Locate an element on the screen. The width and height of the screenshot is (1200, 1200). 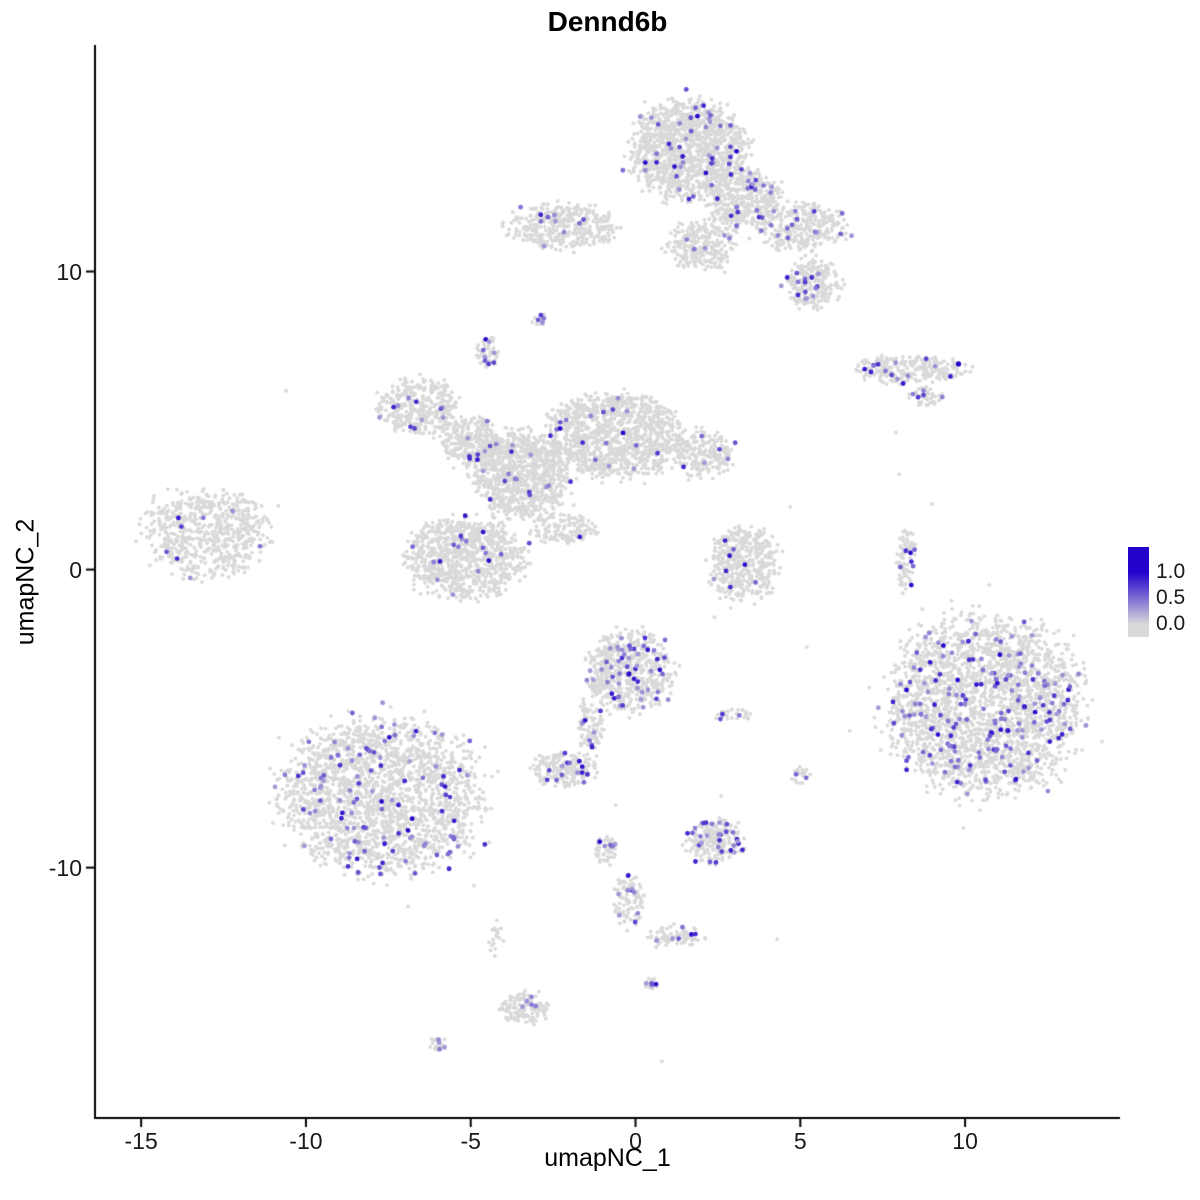
x-tick-label: 10 is located at coordinates (965, 1141).